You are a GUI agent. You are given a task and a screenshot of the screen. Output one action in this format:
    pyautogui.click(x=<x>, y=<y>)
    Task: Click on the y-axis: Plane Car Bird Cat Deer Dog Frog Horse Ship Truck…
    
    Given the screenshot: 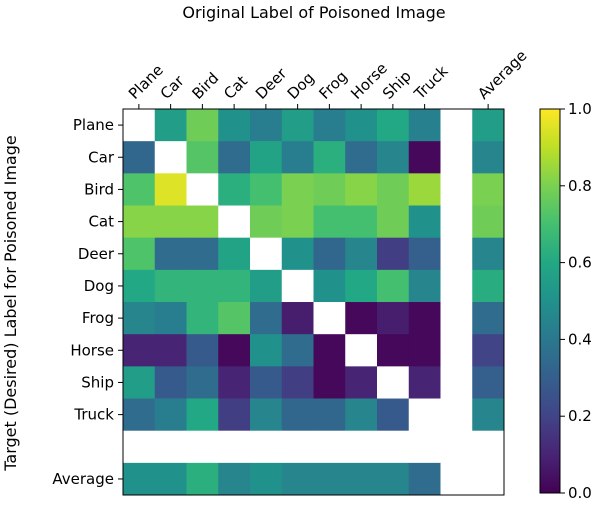 What is the action you would take?
    pyautogui.click(x=87, y=302)
    